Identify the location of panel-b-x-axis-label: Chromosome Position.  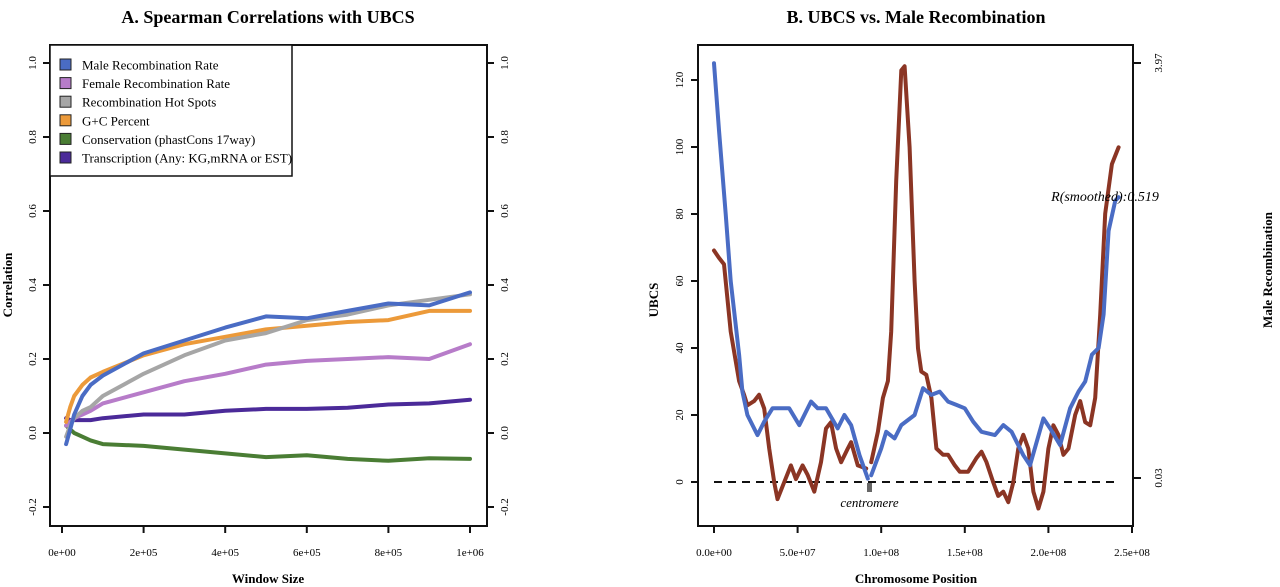
(916, 578).